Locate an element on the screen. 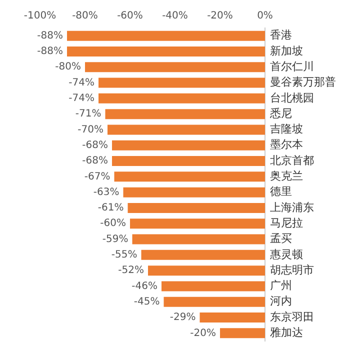  y-tick-label: 惠灵顿 is located at coordinates (286, 254).